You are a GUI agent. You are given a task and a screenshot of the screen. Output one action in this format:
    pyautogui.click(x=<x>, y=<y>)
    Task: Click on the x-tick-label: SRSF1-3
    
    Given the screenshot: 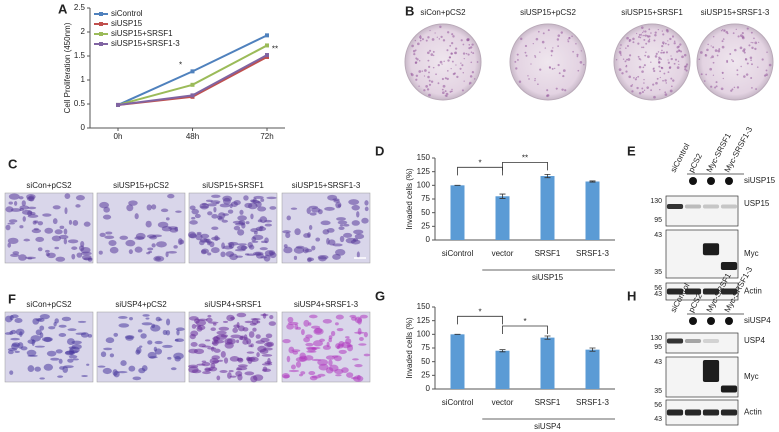 What is the action you would take?
    pyautogui.click(x=592, y=402)
    